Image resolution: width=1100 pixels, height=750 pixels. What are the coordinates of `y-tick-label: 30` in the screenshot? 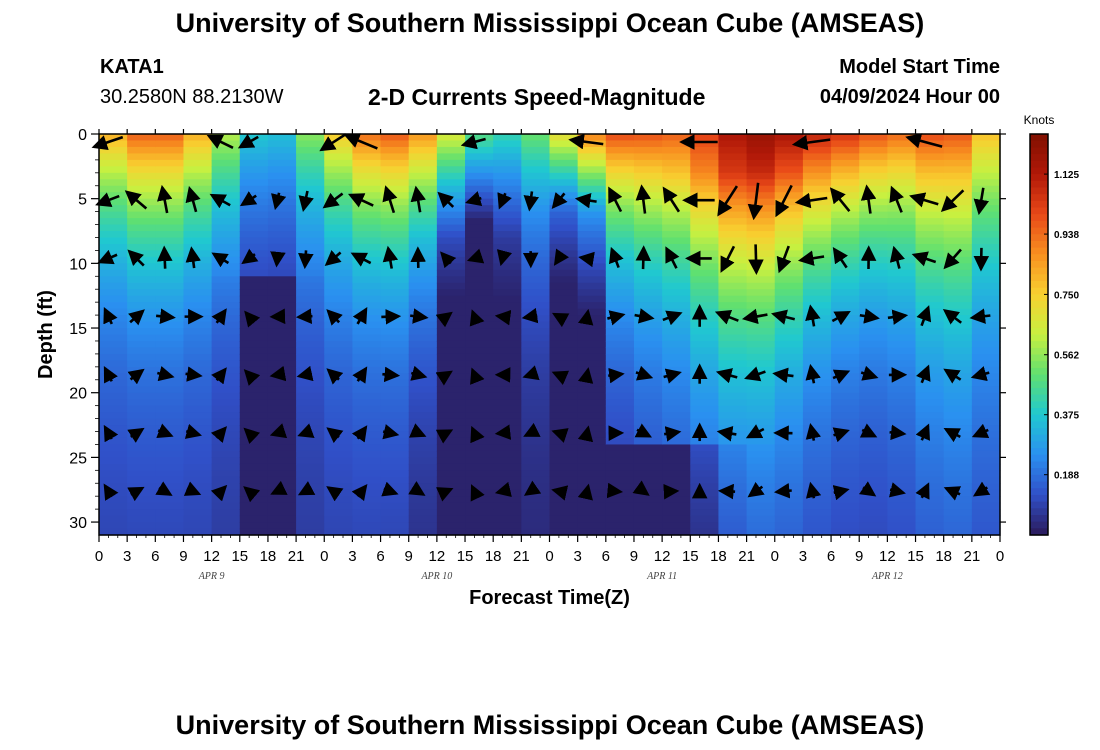 It's located at (78, 523).